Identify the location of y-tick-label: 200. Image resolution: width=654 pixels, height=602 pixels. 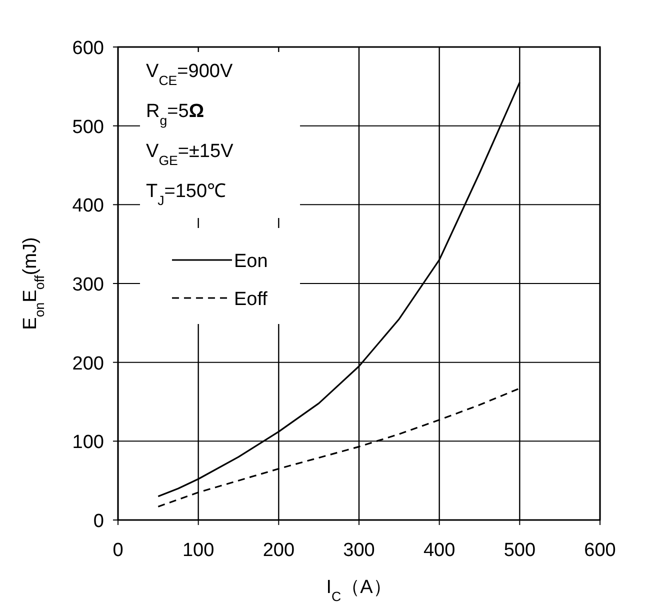
(88, 363).